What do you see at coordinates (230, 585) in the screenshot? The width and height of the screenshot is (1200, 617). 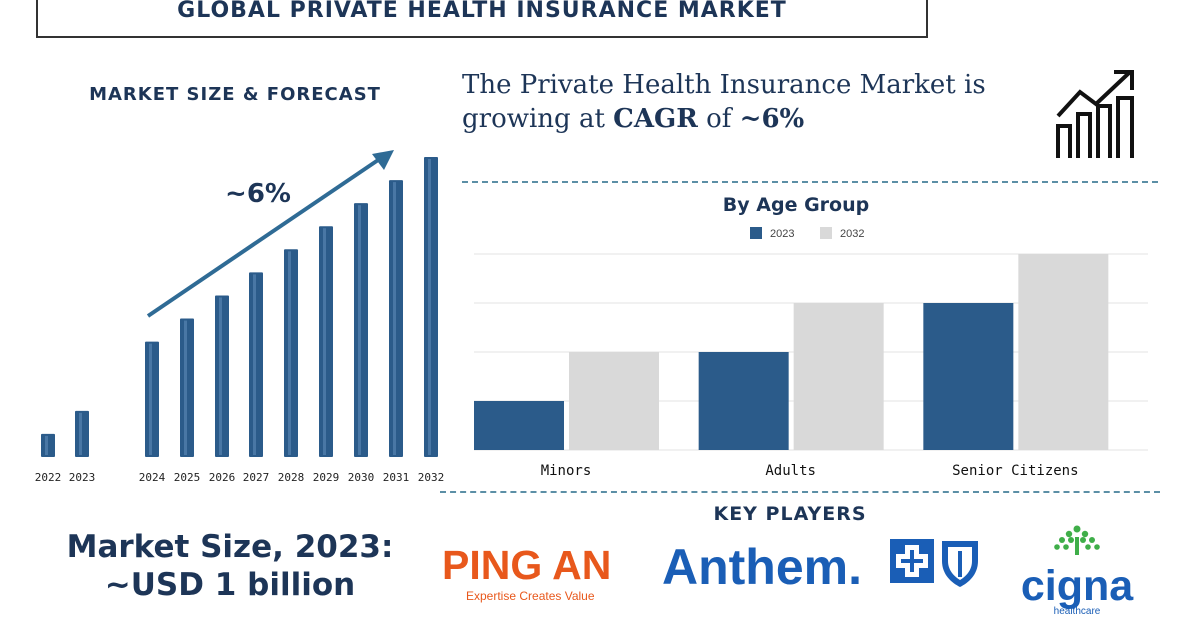 I see `market-size-line-2: ~USD 1 billion` at bounding box center [230, 585].